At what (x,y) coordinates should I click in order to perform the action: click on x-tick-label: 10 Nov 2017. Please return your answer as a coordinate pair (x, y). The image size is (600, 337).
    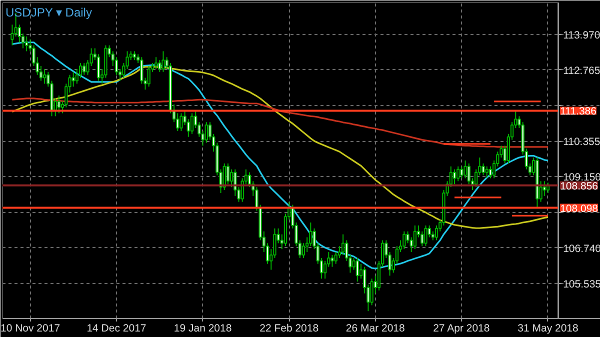
    Looking at the image, I should click on (30, 328).